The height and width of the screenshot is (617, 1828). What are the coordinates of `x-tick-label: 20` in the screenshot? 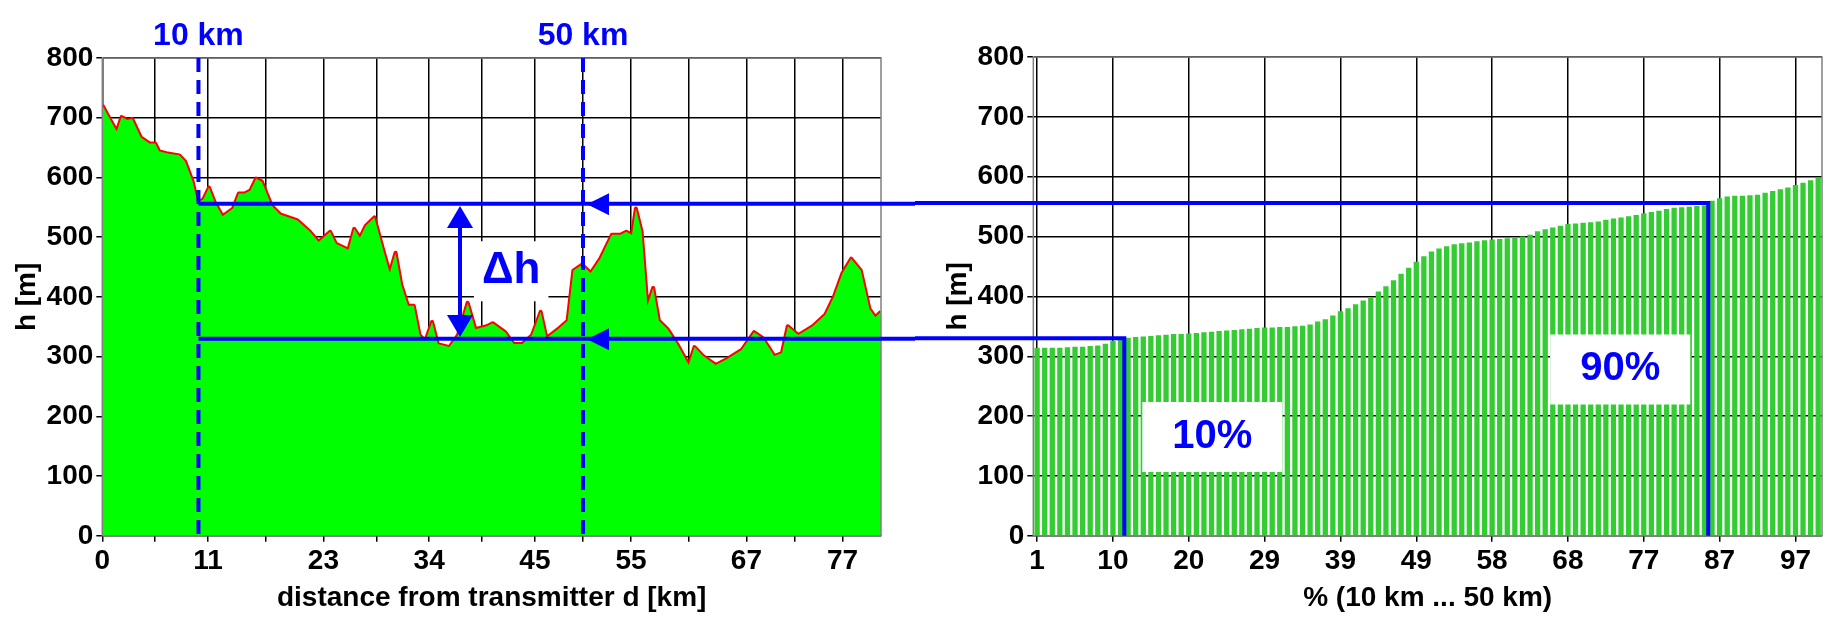 It's located at (1189, 560).